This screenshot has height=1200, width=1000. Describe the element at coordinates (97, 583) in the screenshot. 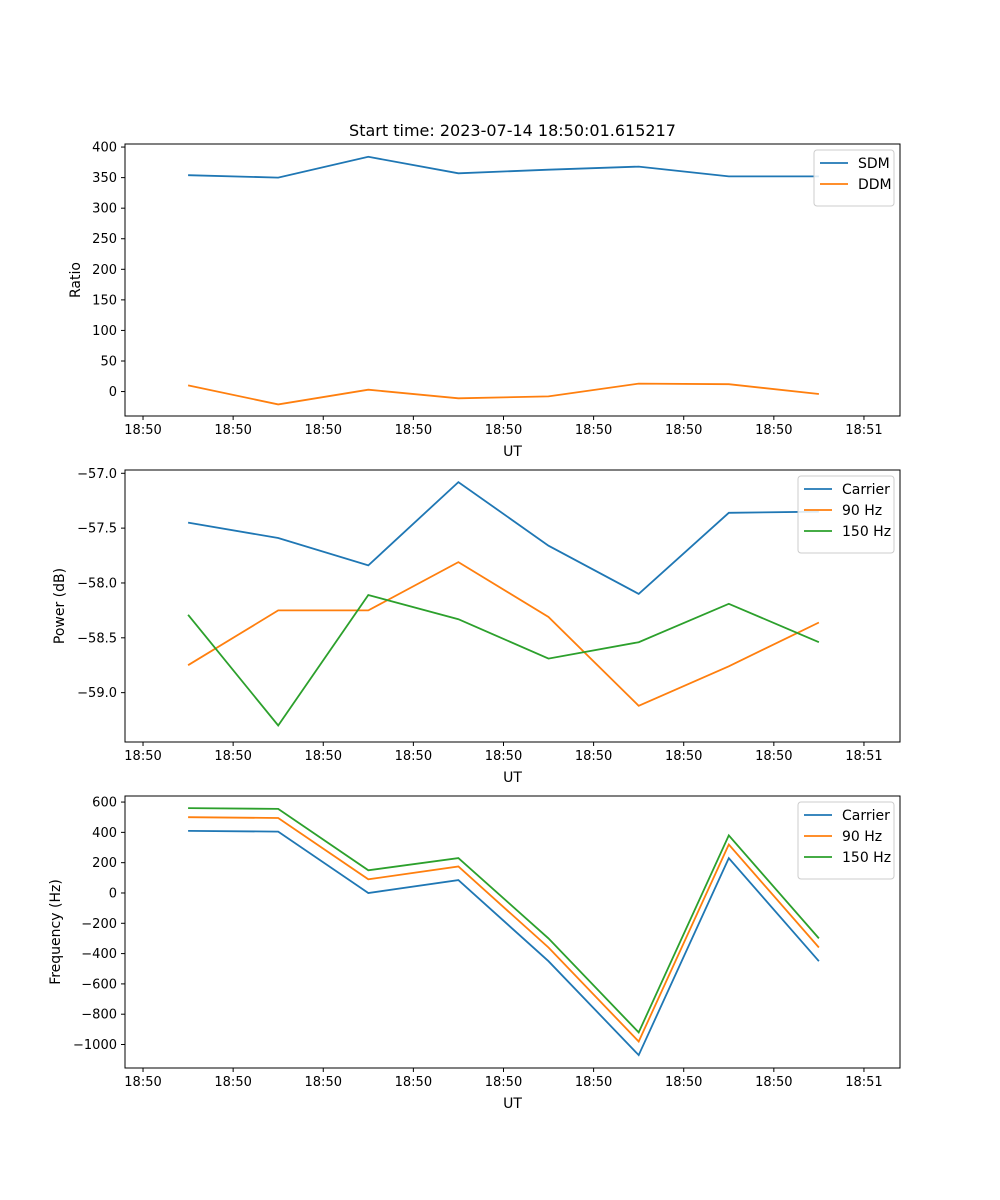

I see `y-tick-label: −58.0` at that location.